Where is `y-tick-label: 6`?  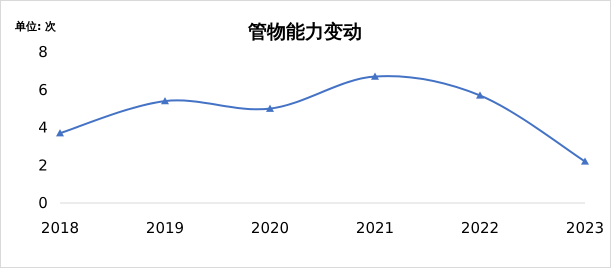 y-tick-label: 6 is located at coordinates (43, 89).